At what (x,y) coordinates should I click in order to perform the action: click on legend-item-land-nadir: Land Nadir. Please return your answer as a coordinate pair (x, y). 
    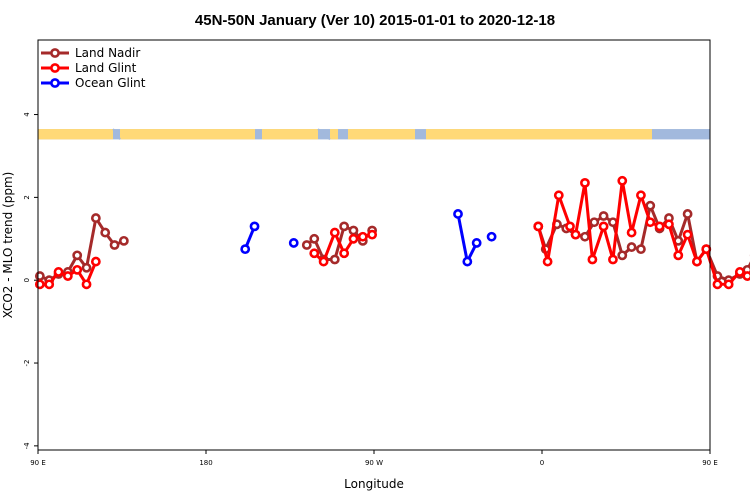
    Looking at the image, I should click on (90, 53).